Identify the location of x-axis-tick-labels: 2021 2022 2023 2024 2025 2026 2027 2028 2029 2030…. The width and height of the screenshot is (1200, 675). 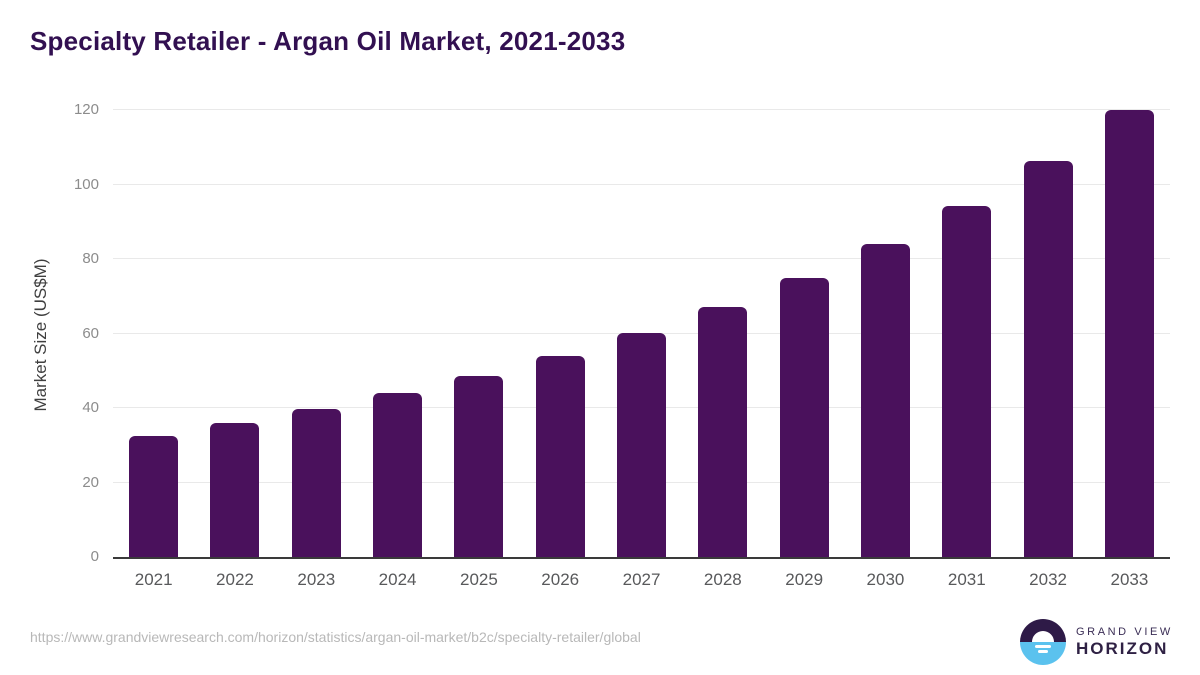
(641, 580).